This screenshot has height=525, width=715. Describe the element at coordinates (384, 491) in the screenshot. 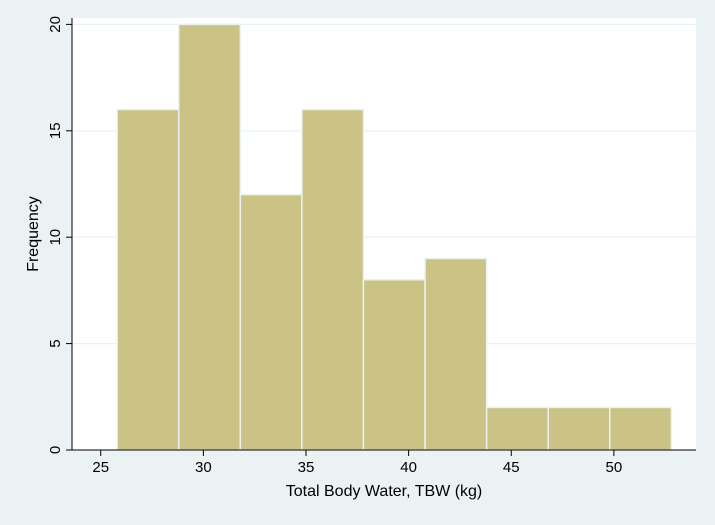

I see `x-axis-label: Total Body Water, TBW (kg)` at that location.